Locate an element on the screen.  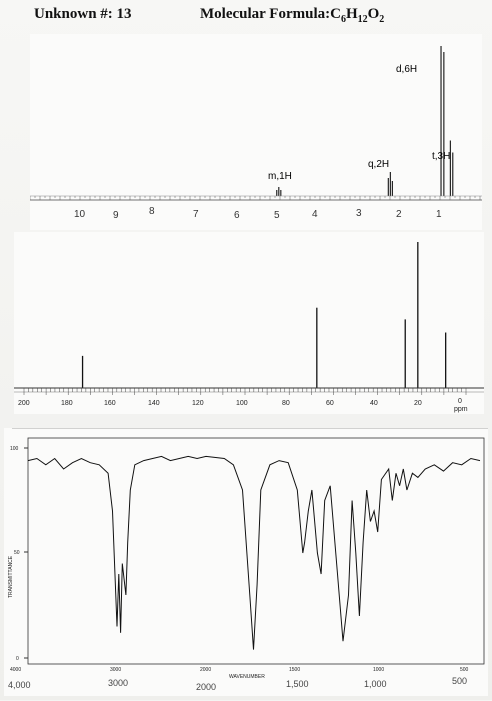
peak-label-t3h: t,3H is located at coordinates (441, 156).